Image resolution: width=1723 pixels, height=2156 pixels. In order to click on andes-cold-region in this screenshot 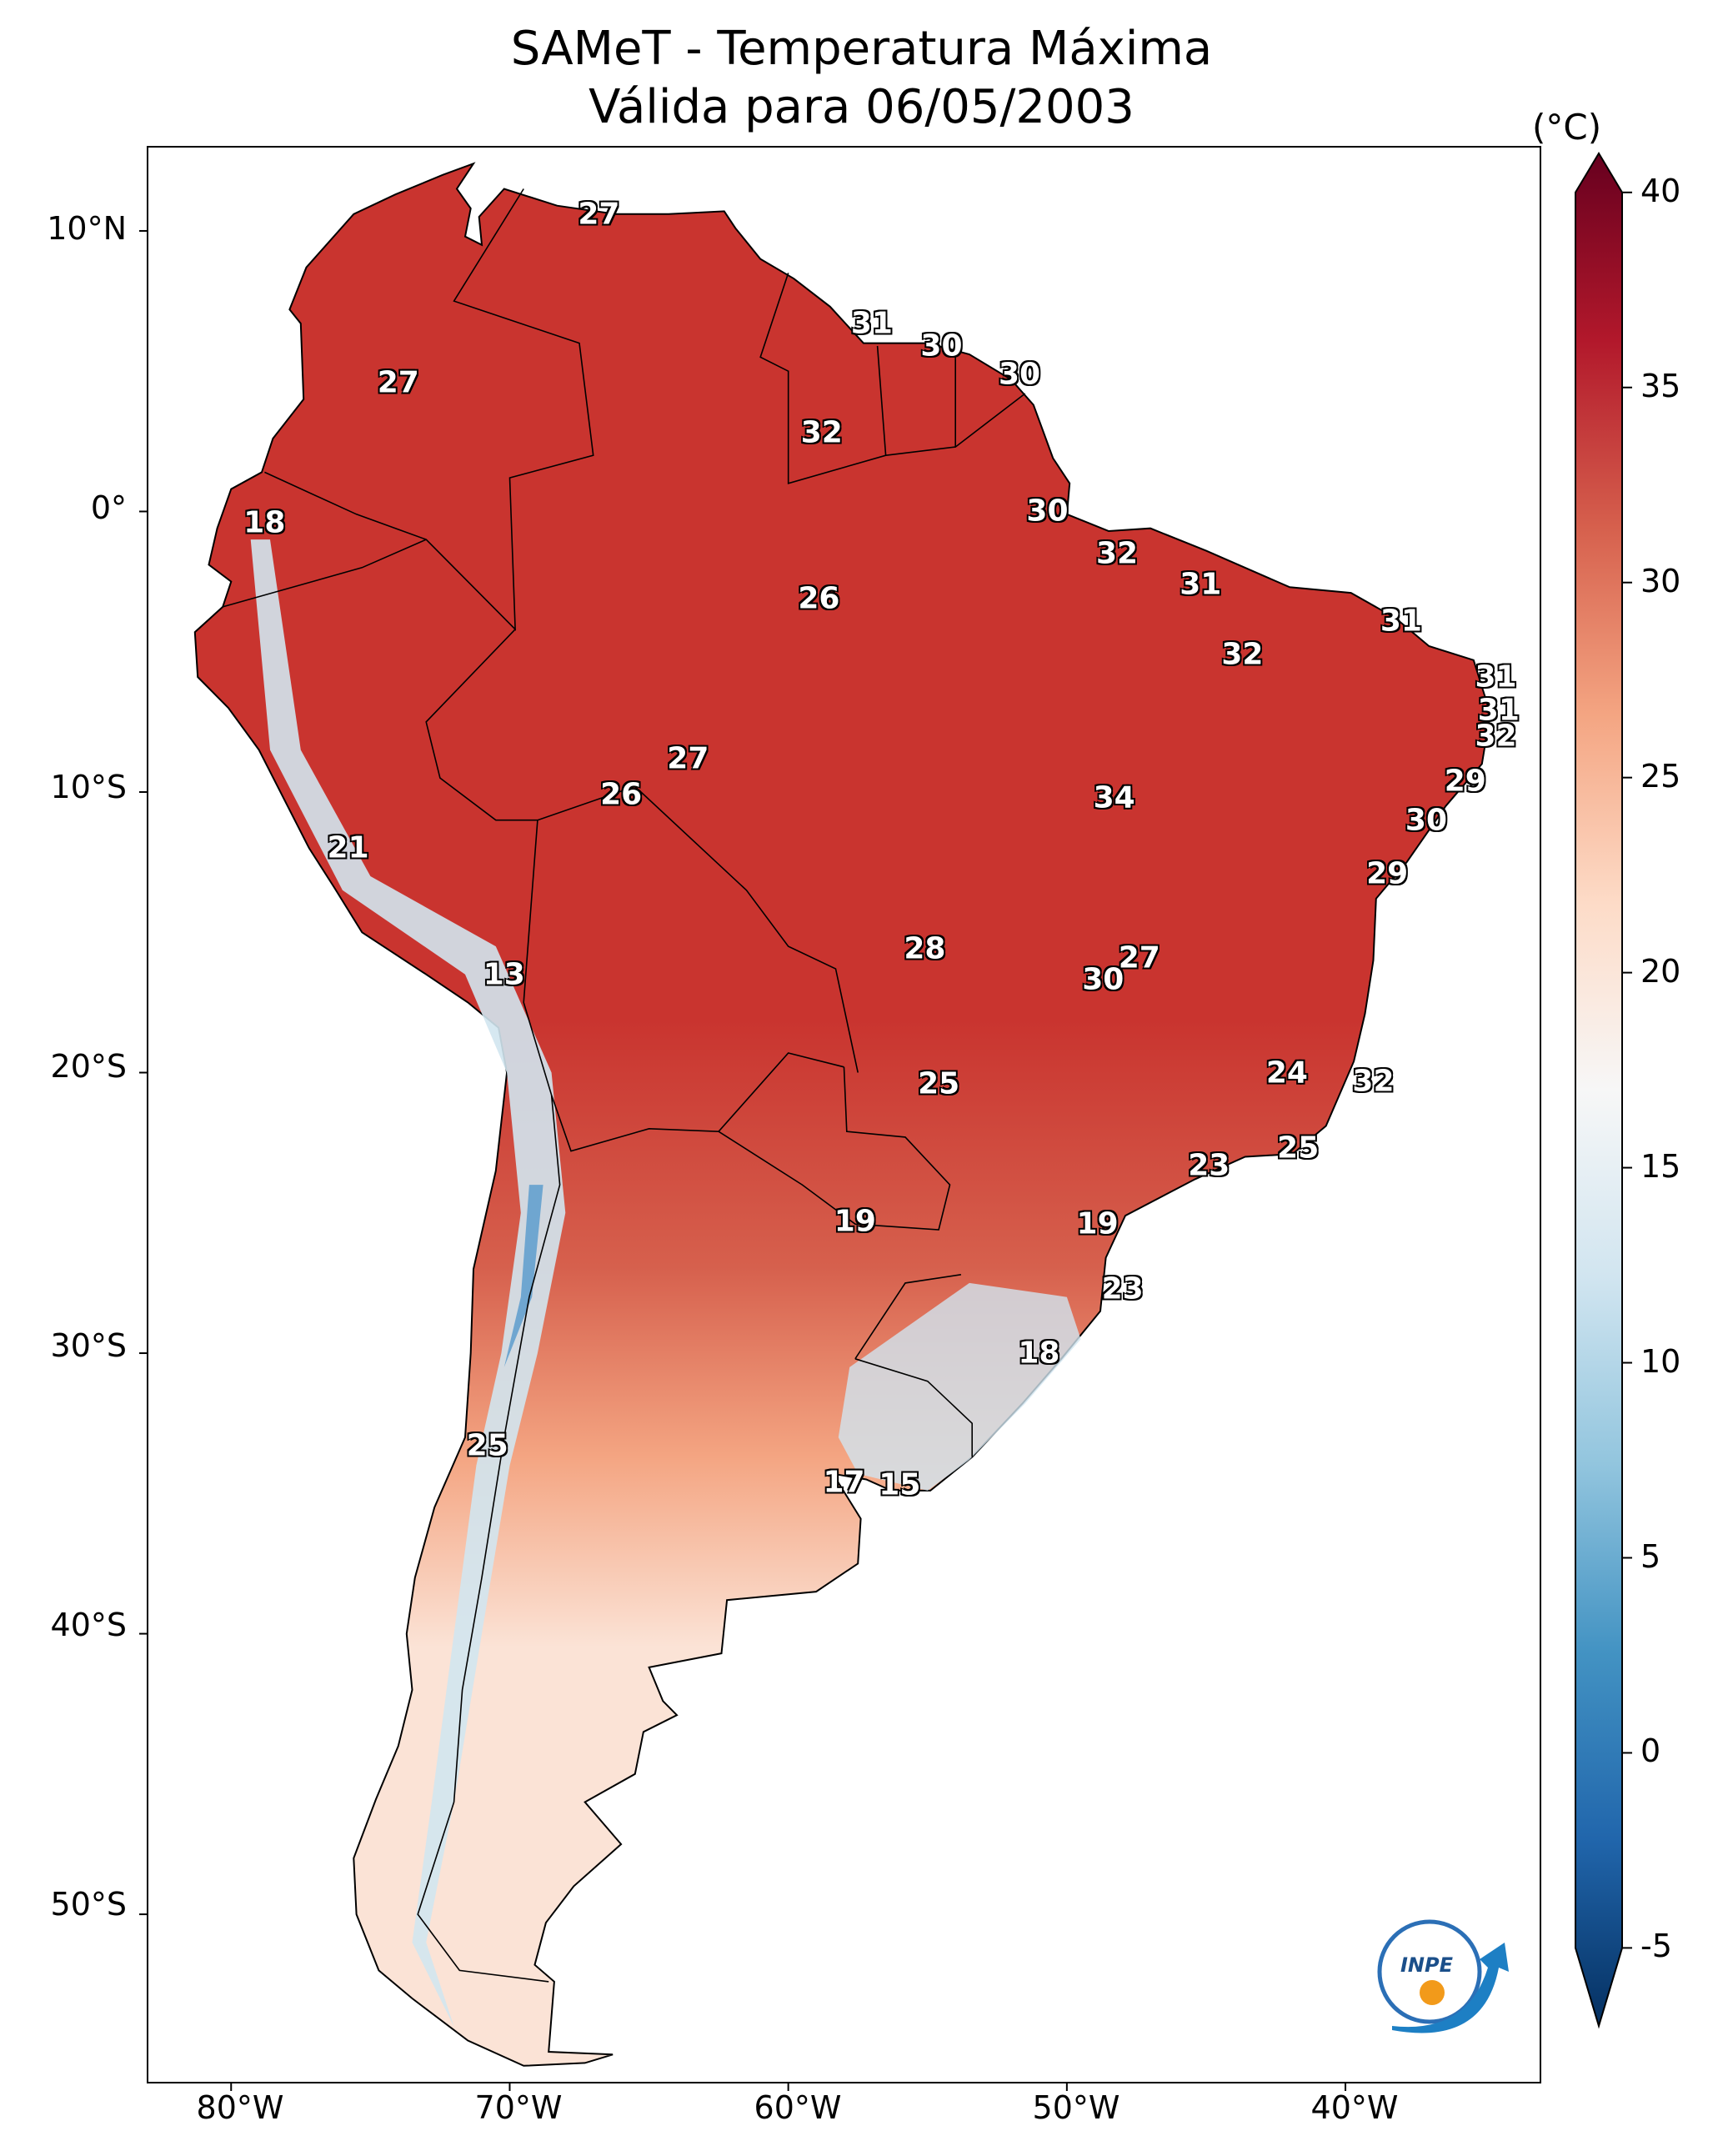, I will do `click(408, 1283)`.